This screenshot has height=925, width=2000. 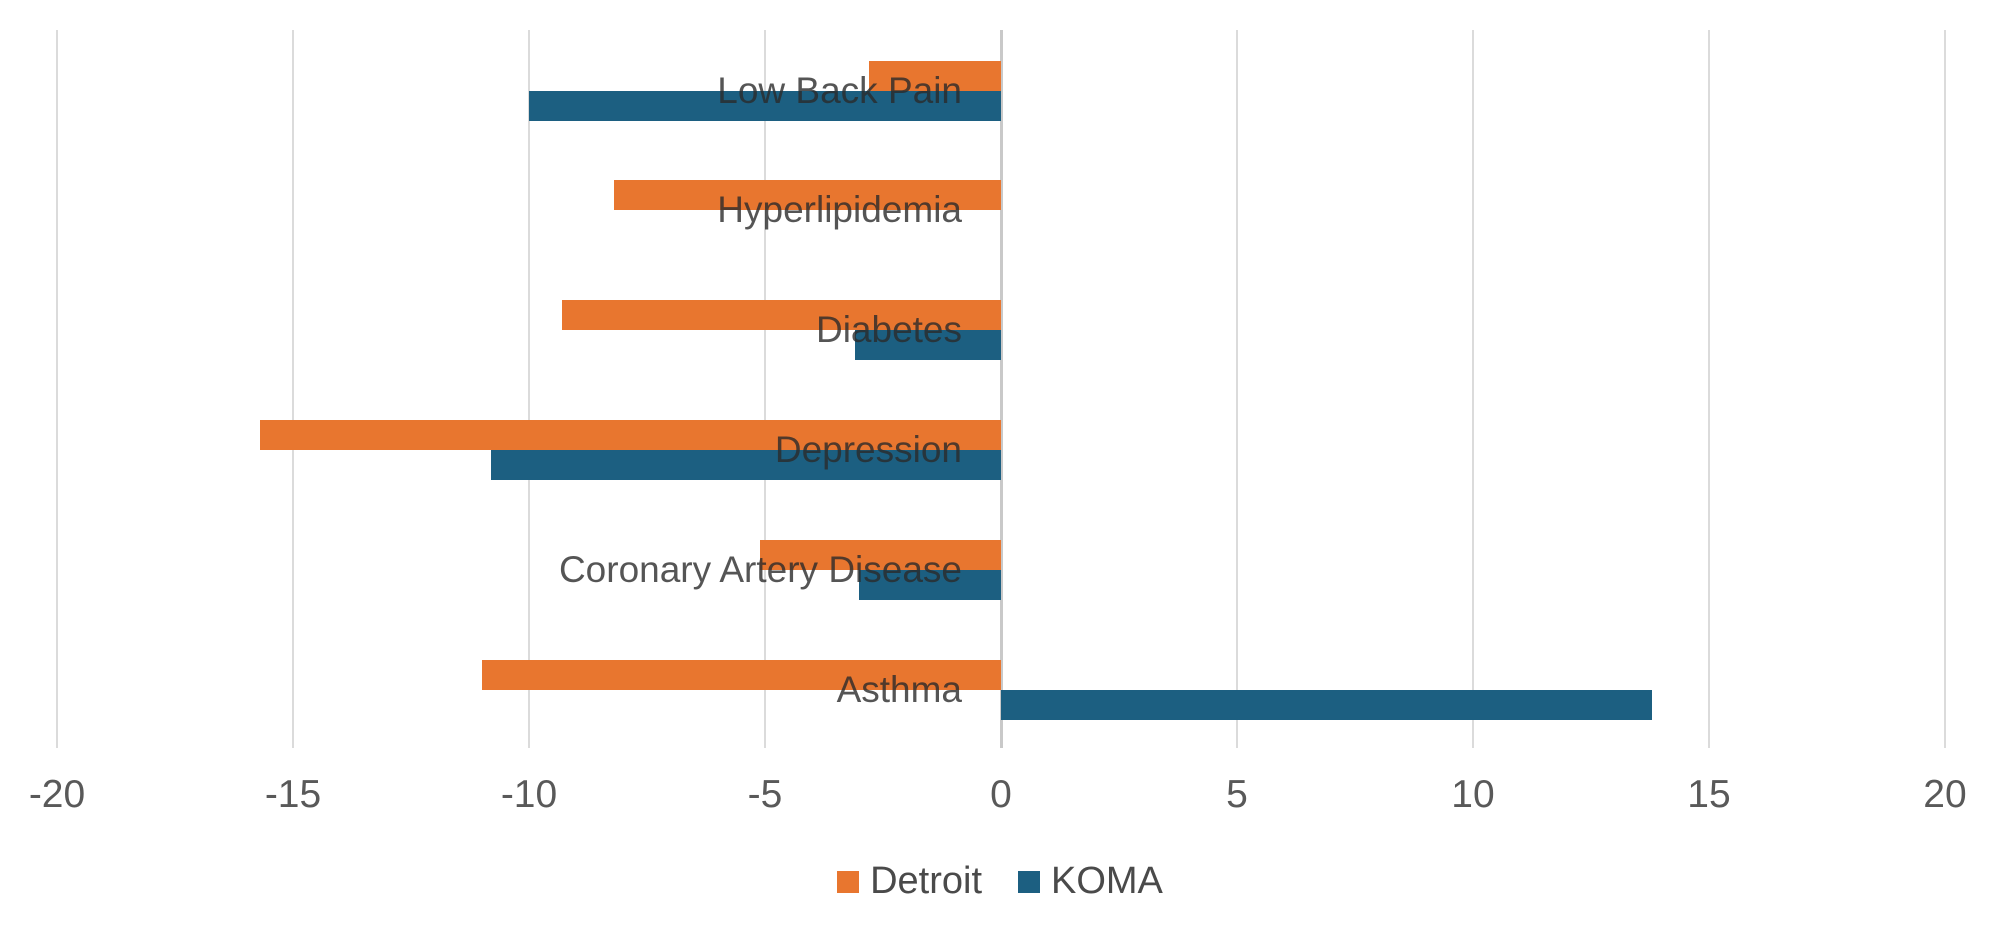 What do you see at coordinates (868, 449) in the screenshot?
I see `category-label: Depression` at bounding box center [868, 449].